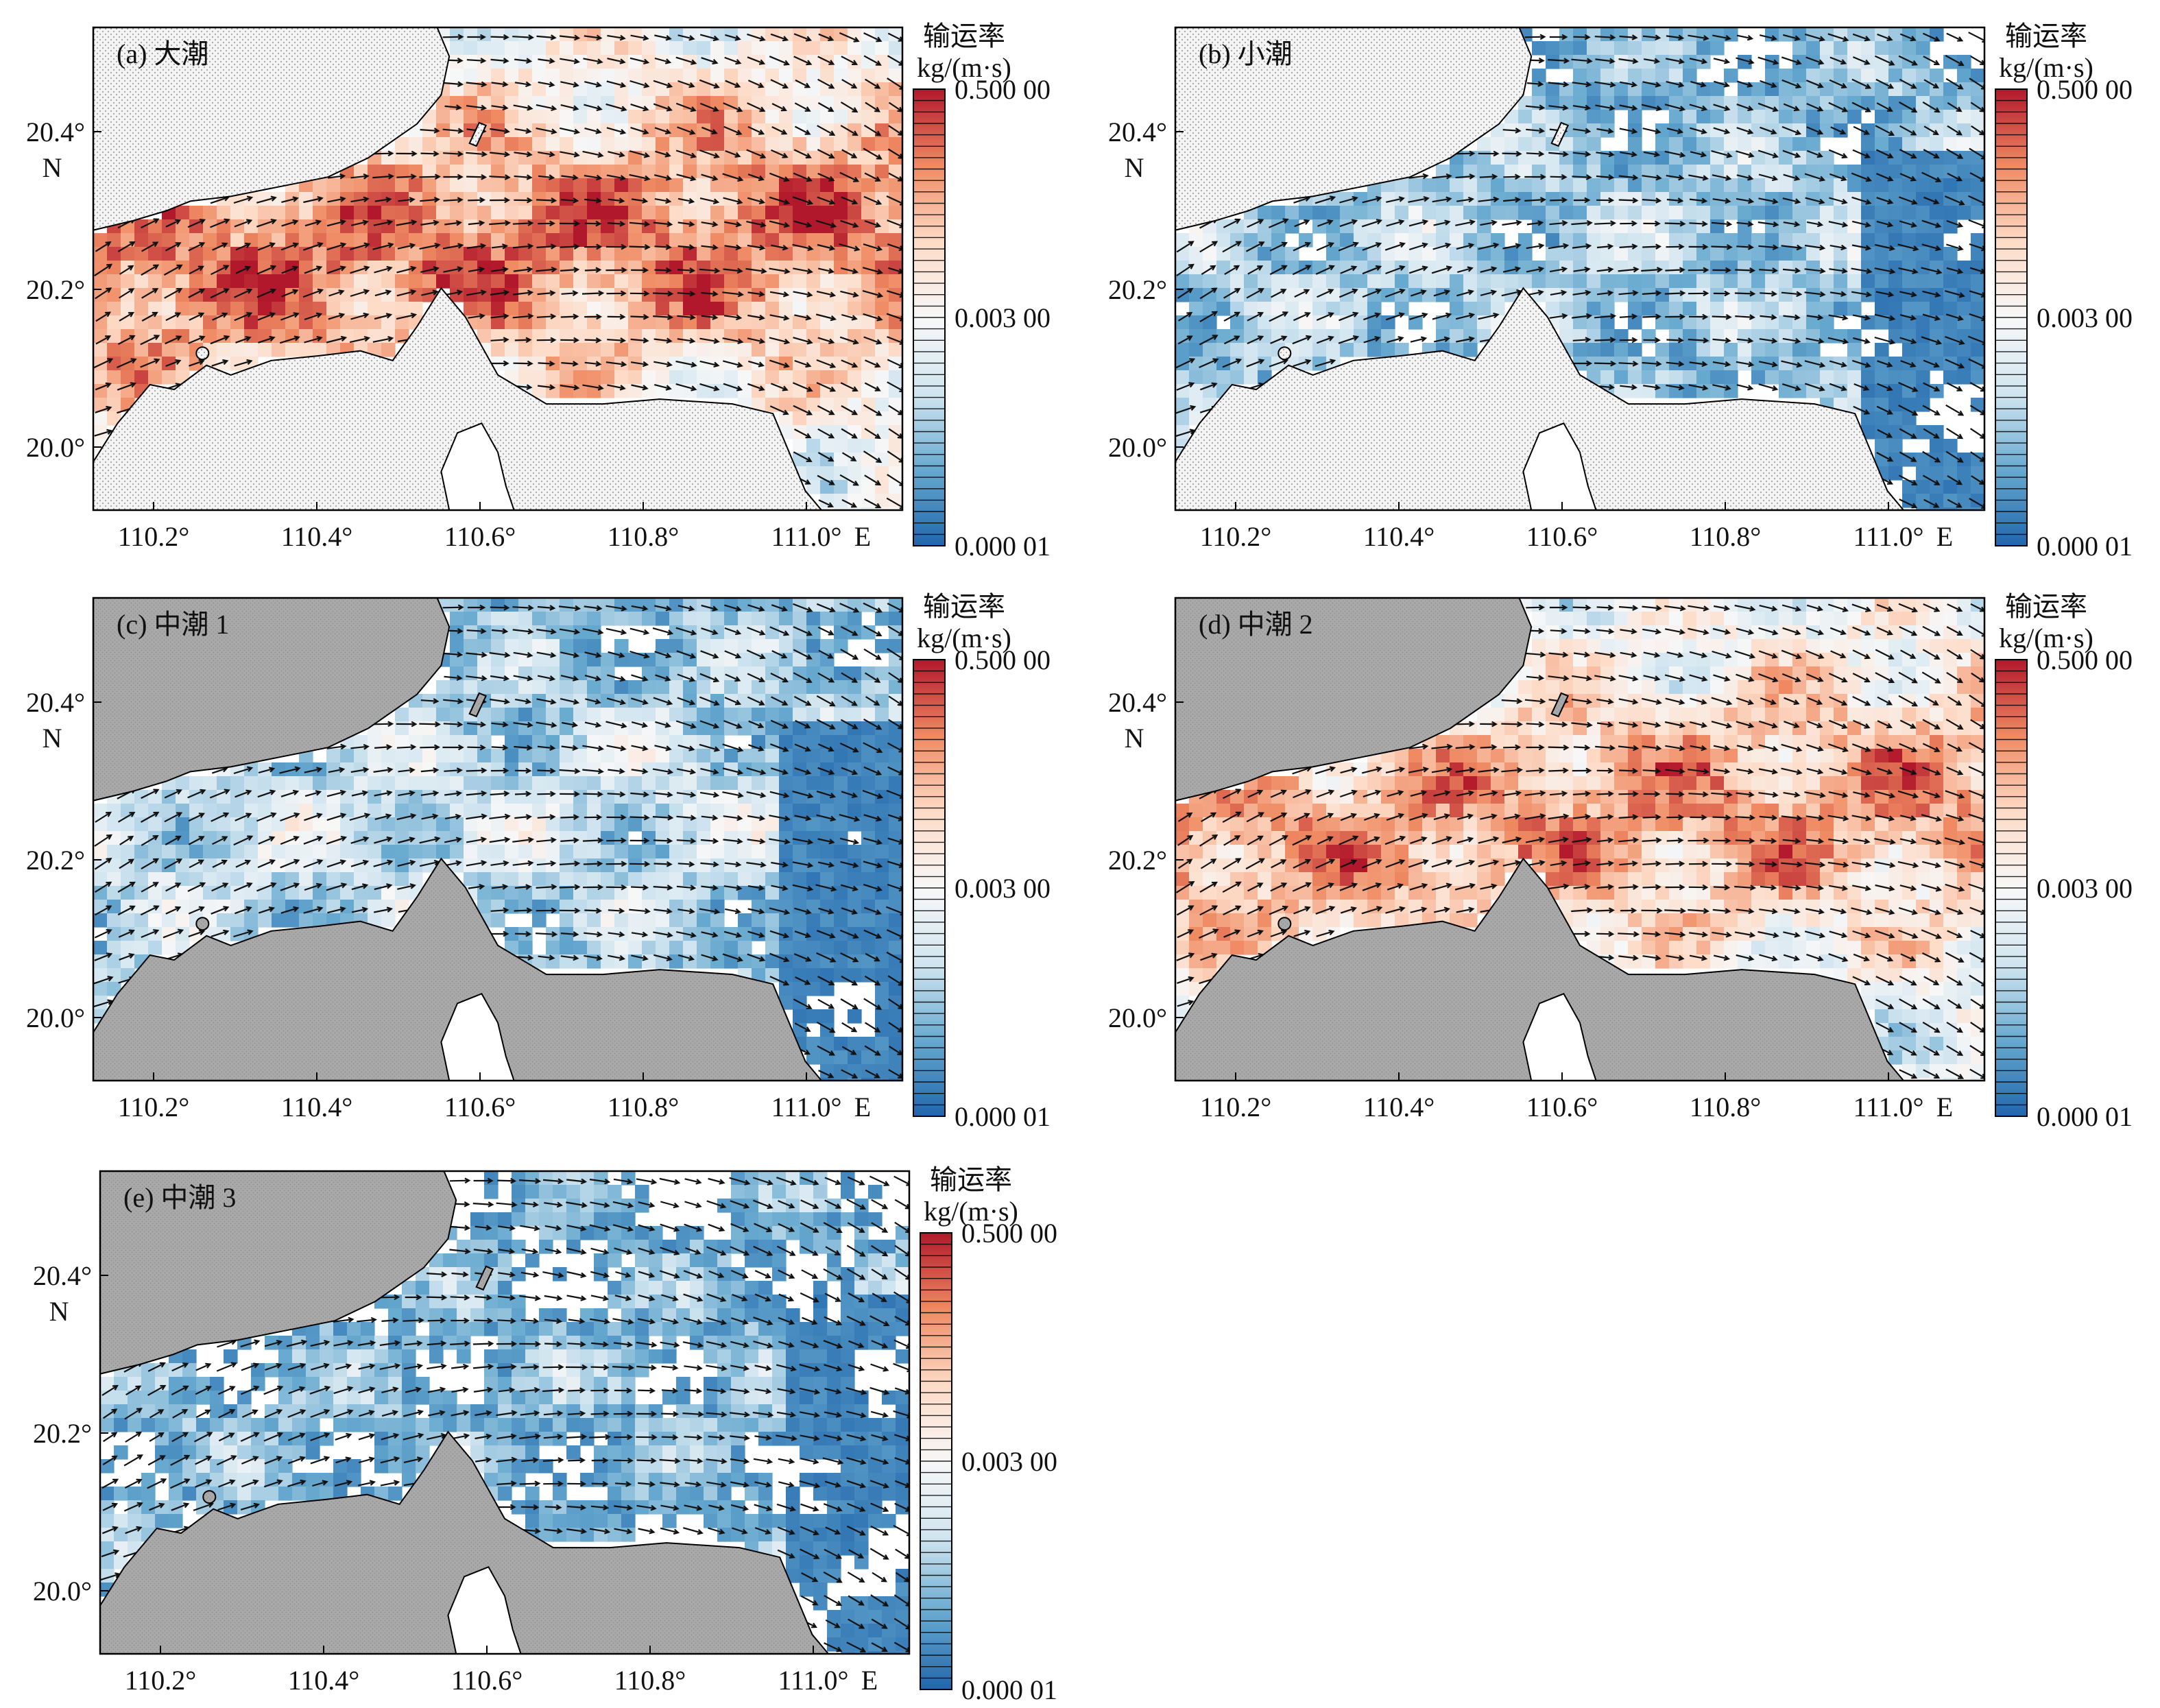  What do you see at coordinates (179, 1198) in the screenshot?
I see `panel-title: (e) 中潮 3` at bounding box center [179, 1198].